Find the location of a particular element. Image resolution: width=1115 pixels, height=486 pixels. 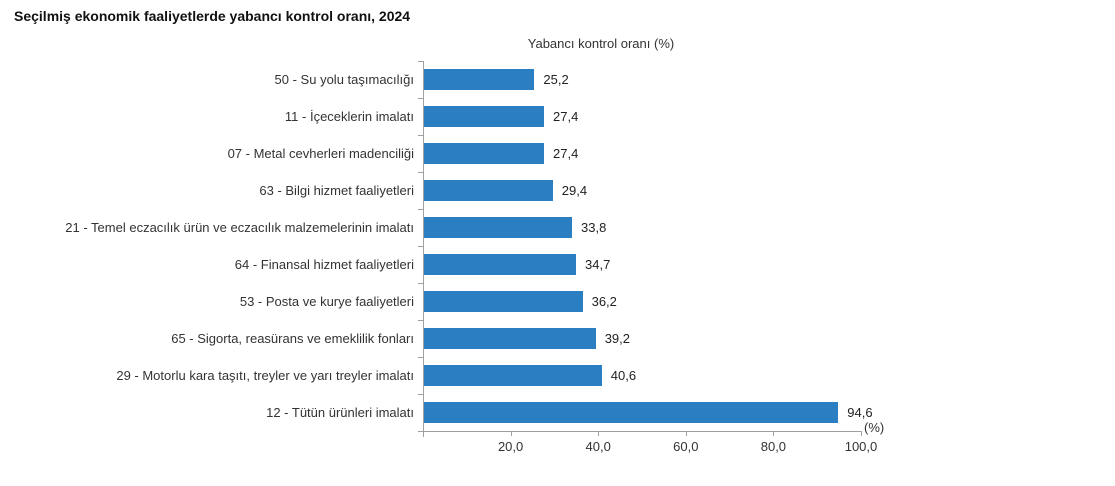

value-label: 25,2 is located at coordinates (556, 79).